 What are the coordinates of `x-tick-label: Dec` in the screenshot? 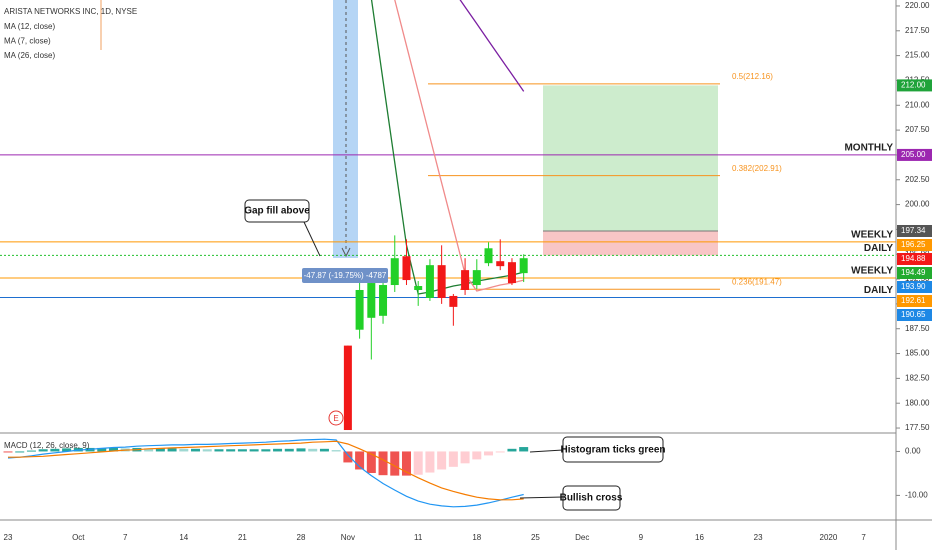 It's located at (582, 537).